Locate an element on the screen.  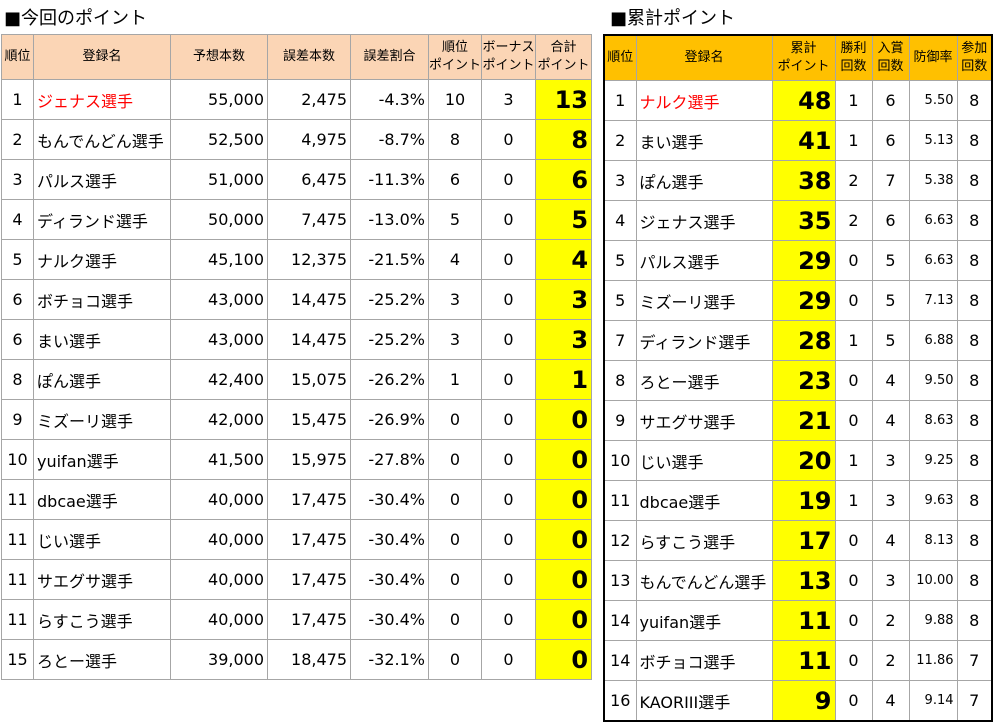
name-cell: まい選手 is located at coordinates (102, 339).